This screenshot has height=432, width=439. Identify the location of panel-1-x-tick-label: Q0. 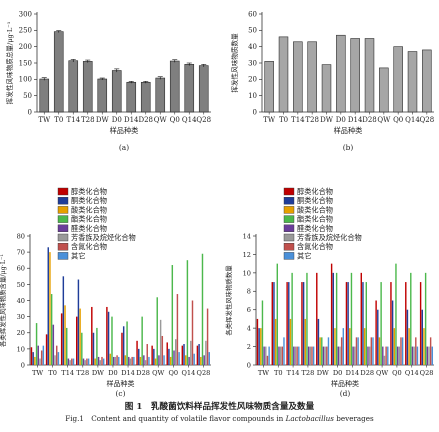
(398, 120).